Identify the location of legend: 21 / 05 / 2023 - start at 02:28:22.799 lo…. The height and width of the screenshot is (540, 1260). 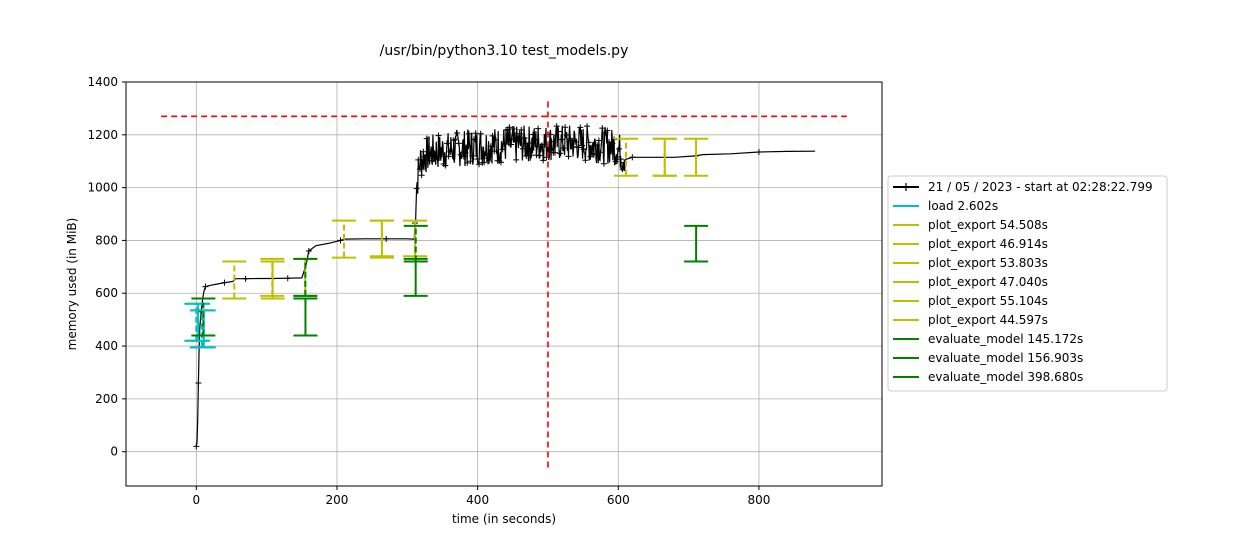
(1027, 283).